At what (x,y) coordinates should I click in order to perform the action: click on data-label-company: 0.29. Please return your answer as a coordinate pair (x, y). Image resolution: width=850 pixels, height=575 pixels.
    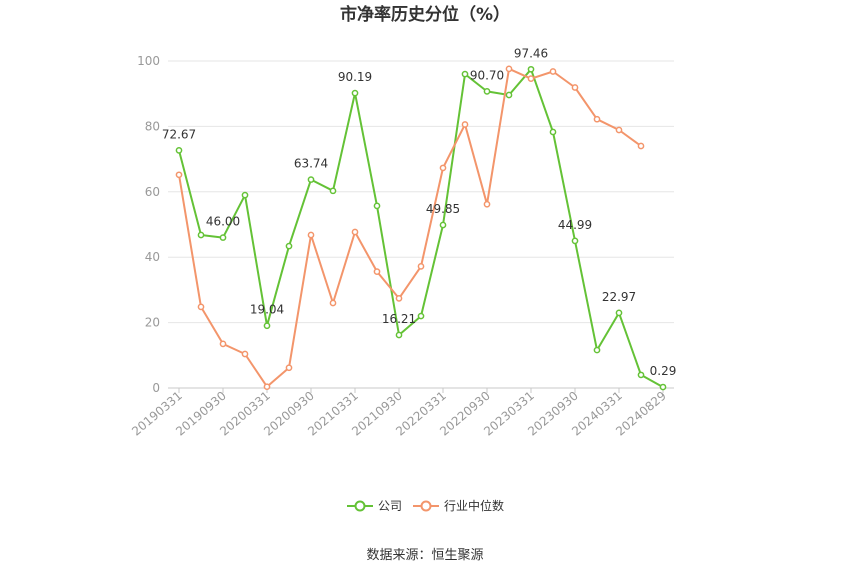
    Looking at the image, I should click on (663, 371).